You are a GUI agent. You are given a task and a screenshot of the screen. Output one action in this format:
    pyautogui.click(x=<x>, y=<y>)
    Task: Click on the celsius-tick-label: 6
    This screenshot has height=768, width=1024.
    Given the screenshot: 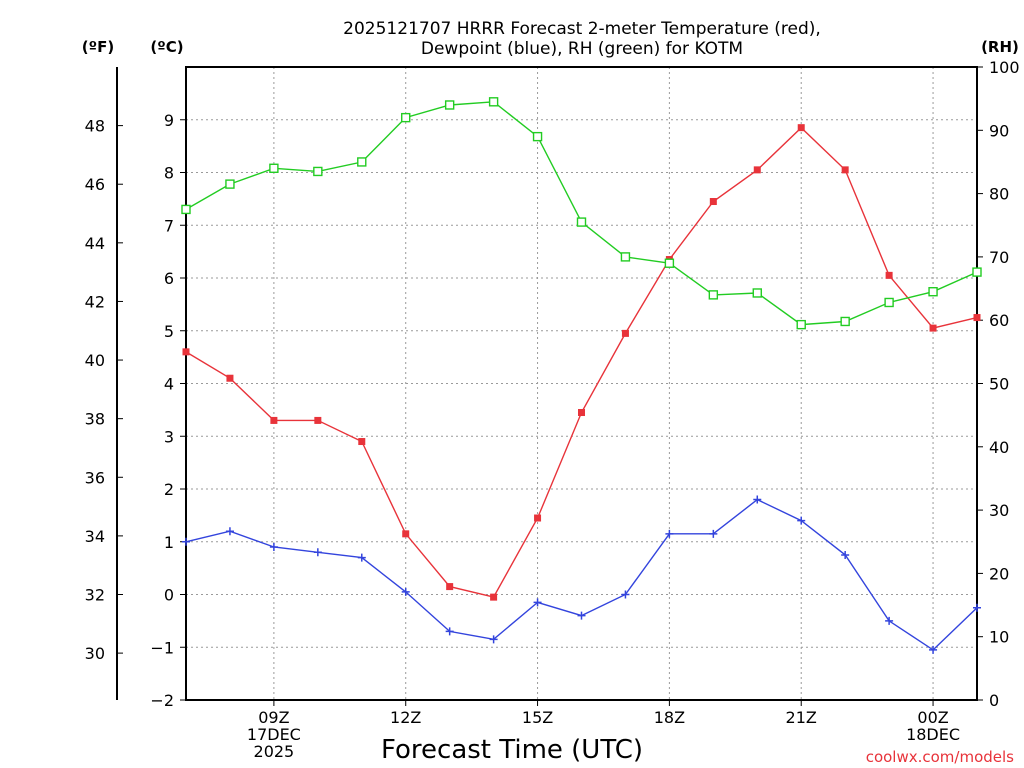 What is the action you would take?
    pyautogui.click(x=169, y=278)
    